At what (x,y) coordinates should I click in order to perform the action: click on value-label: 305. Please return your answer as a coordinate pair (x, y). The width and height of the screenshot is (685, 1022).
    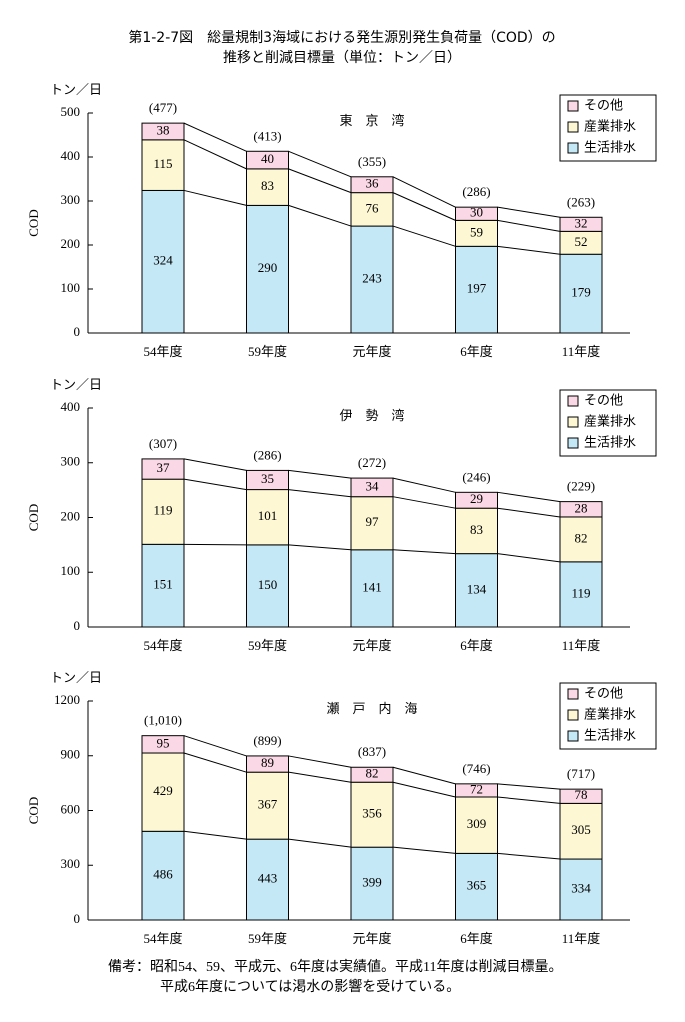
    Looking at the image, I should click on (581, 829).